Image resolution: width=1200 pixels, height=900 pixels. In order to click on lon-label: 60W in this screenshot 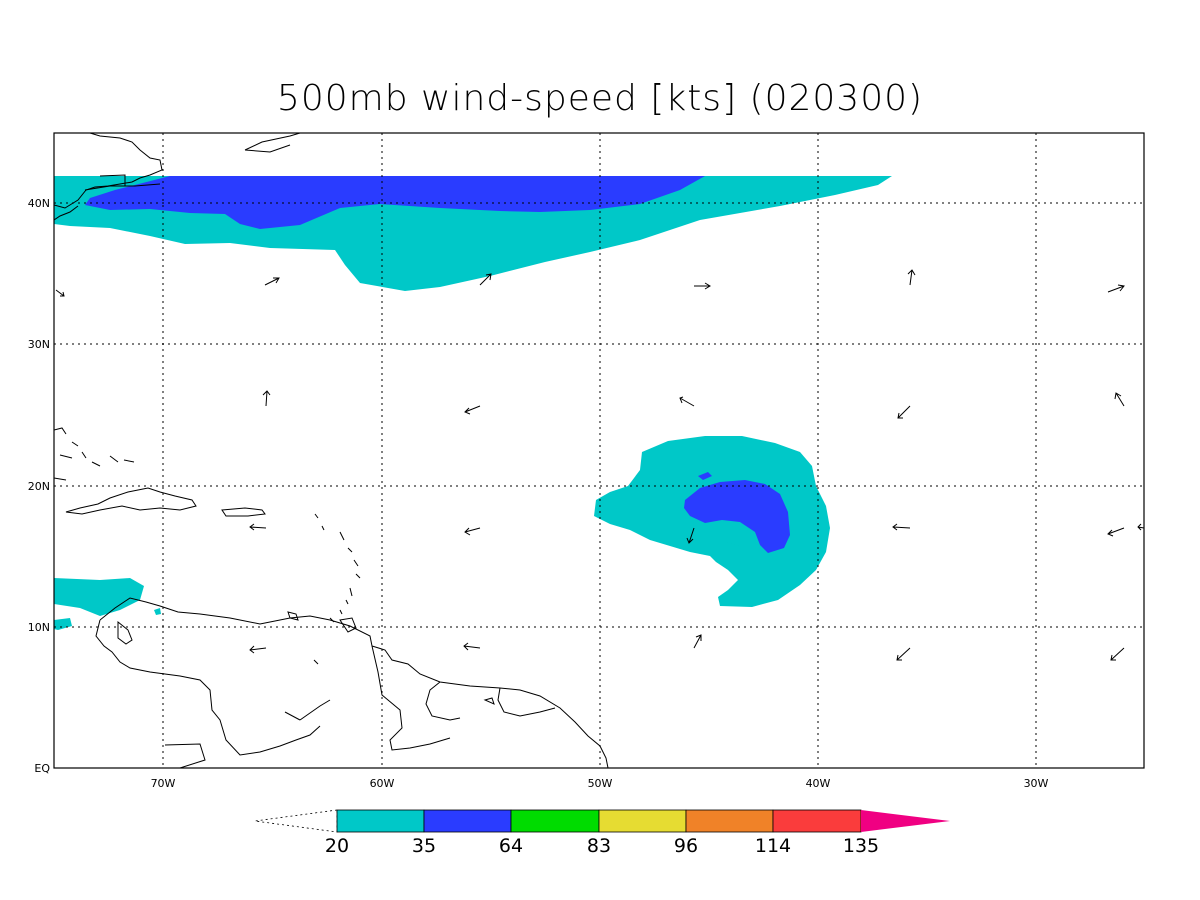, I will do `click(382, 783)`.